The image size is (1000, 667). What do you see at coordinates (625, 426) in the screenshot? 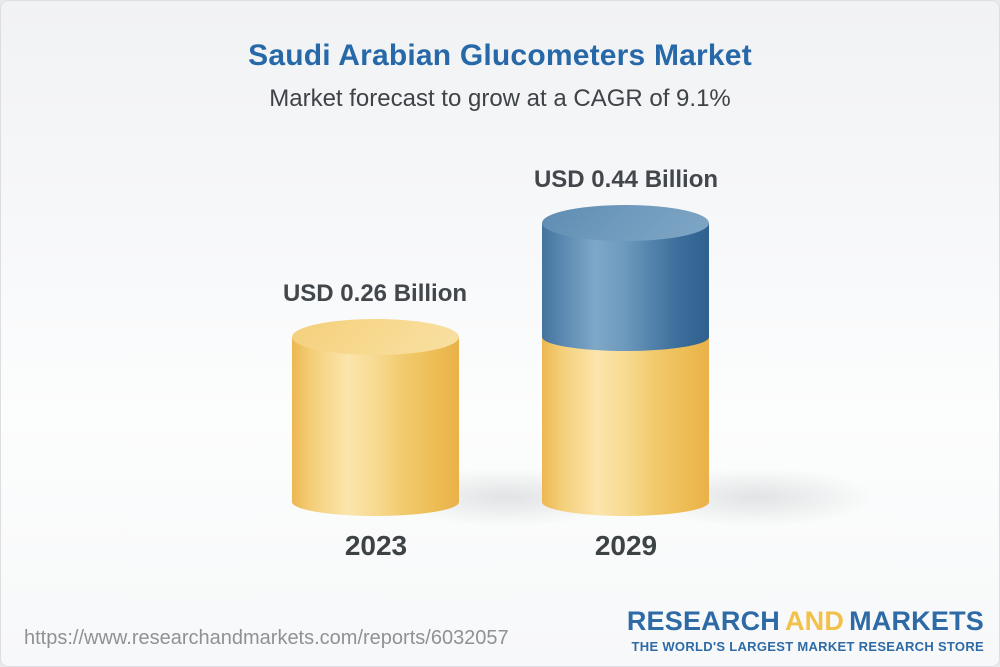
I see `bar-2029-segment-base` at bounding box center [625, 426].